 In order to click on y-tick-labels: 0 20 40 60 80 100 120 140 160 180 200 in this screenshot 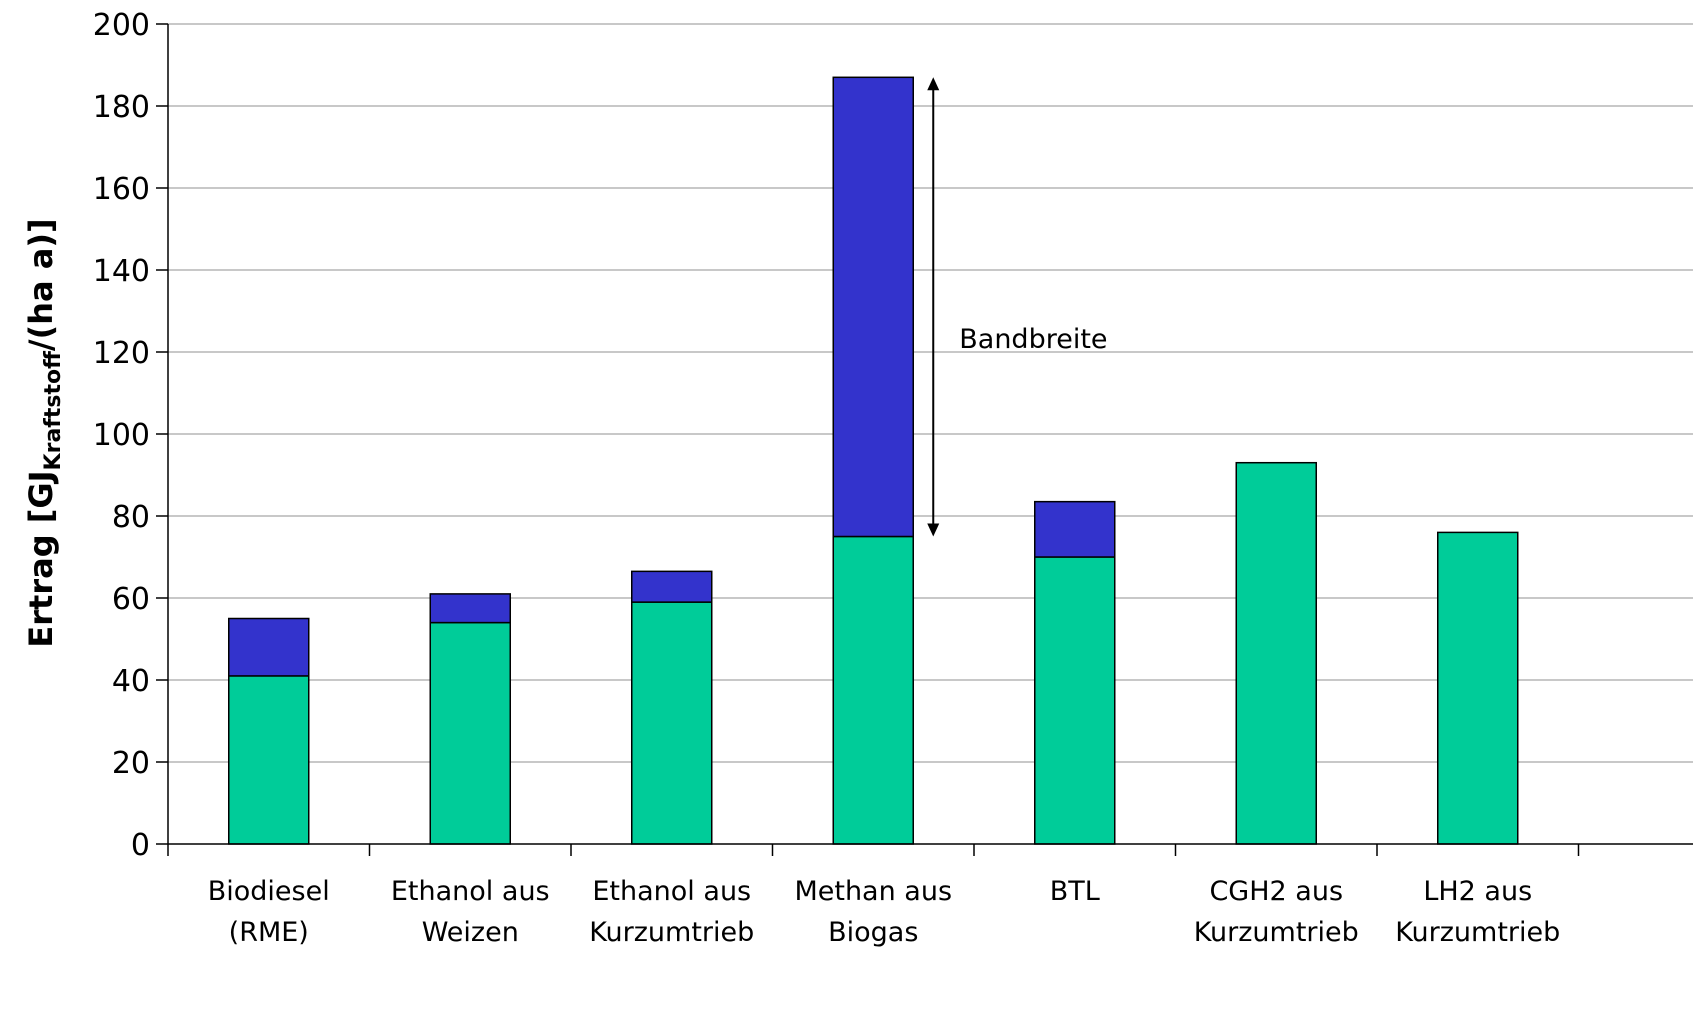, I will do `click(121, 435)`.